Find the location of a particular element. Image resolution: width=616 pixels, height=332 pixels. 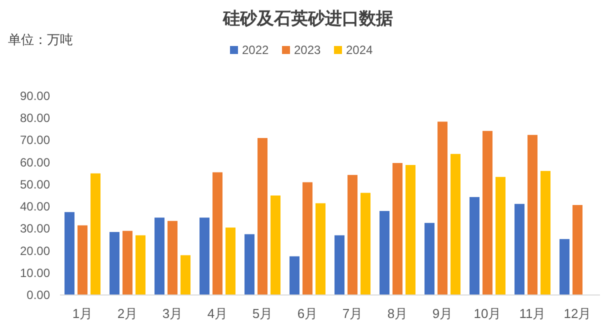

x-tick-label: 10月 is located at coordinates (488, 313).